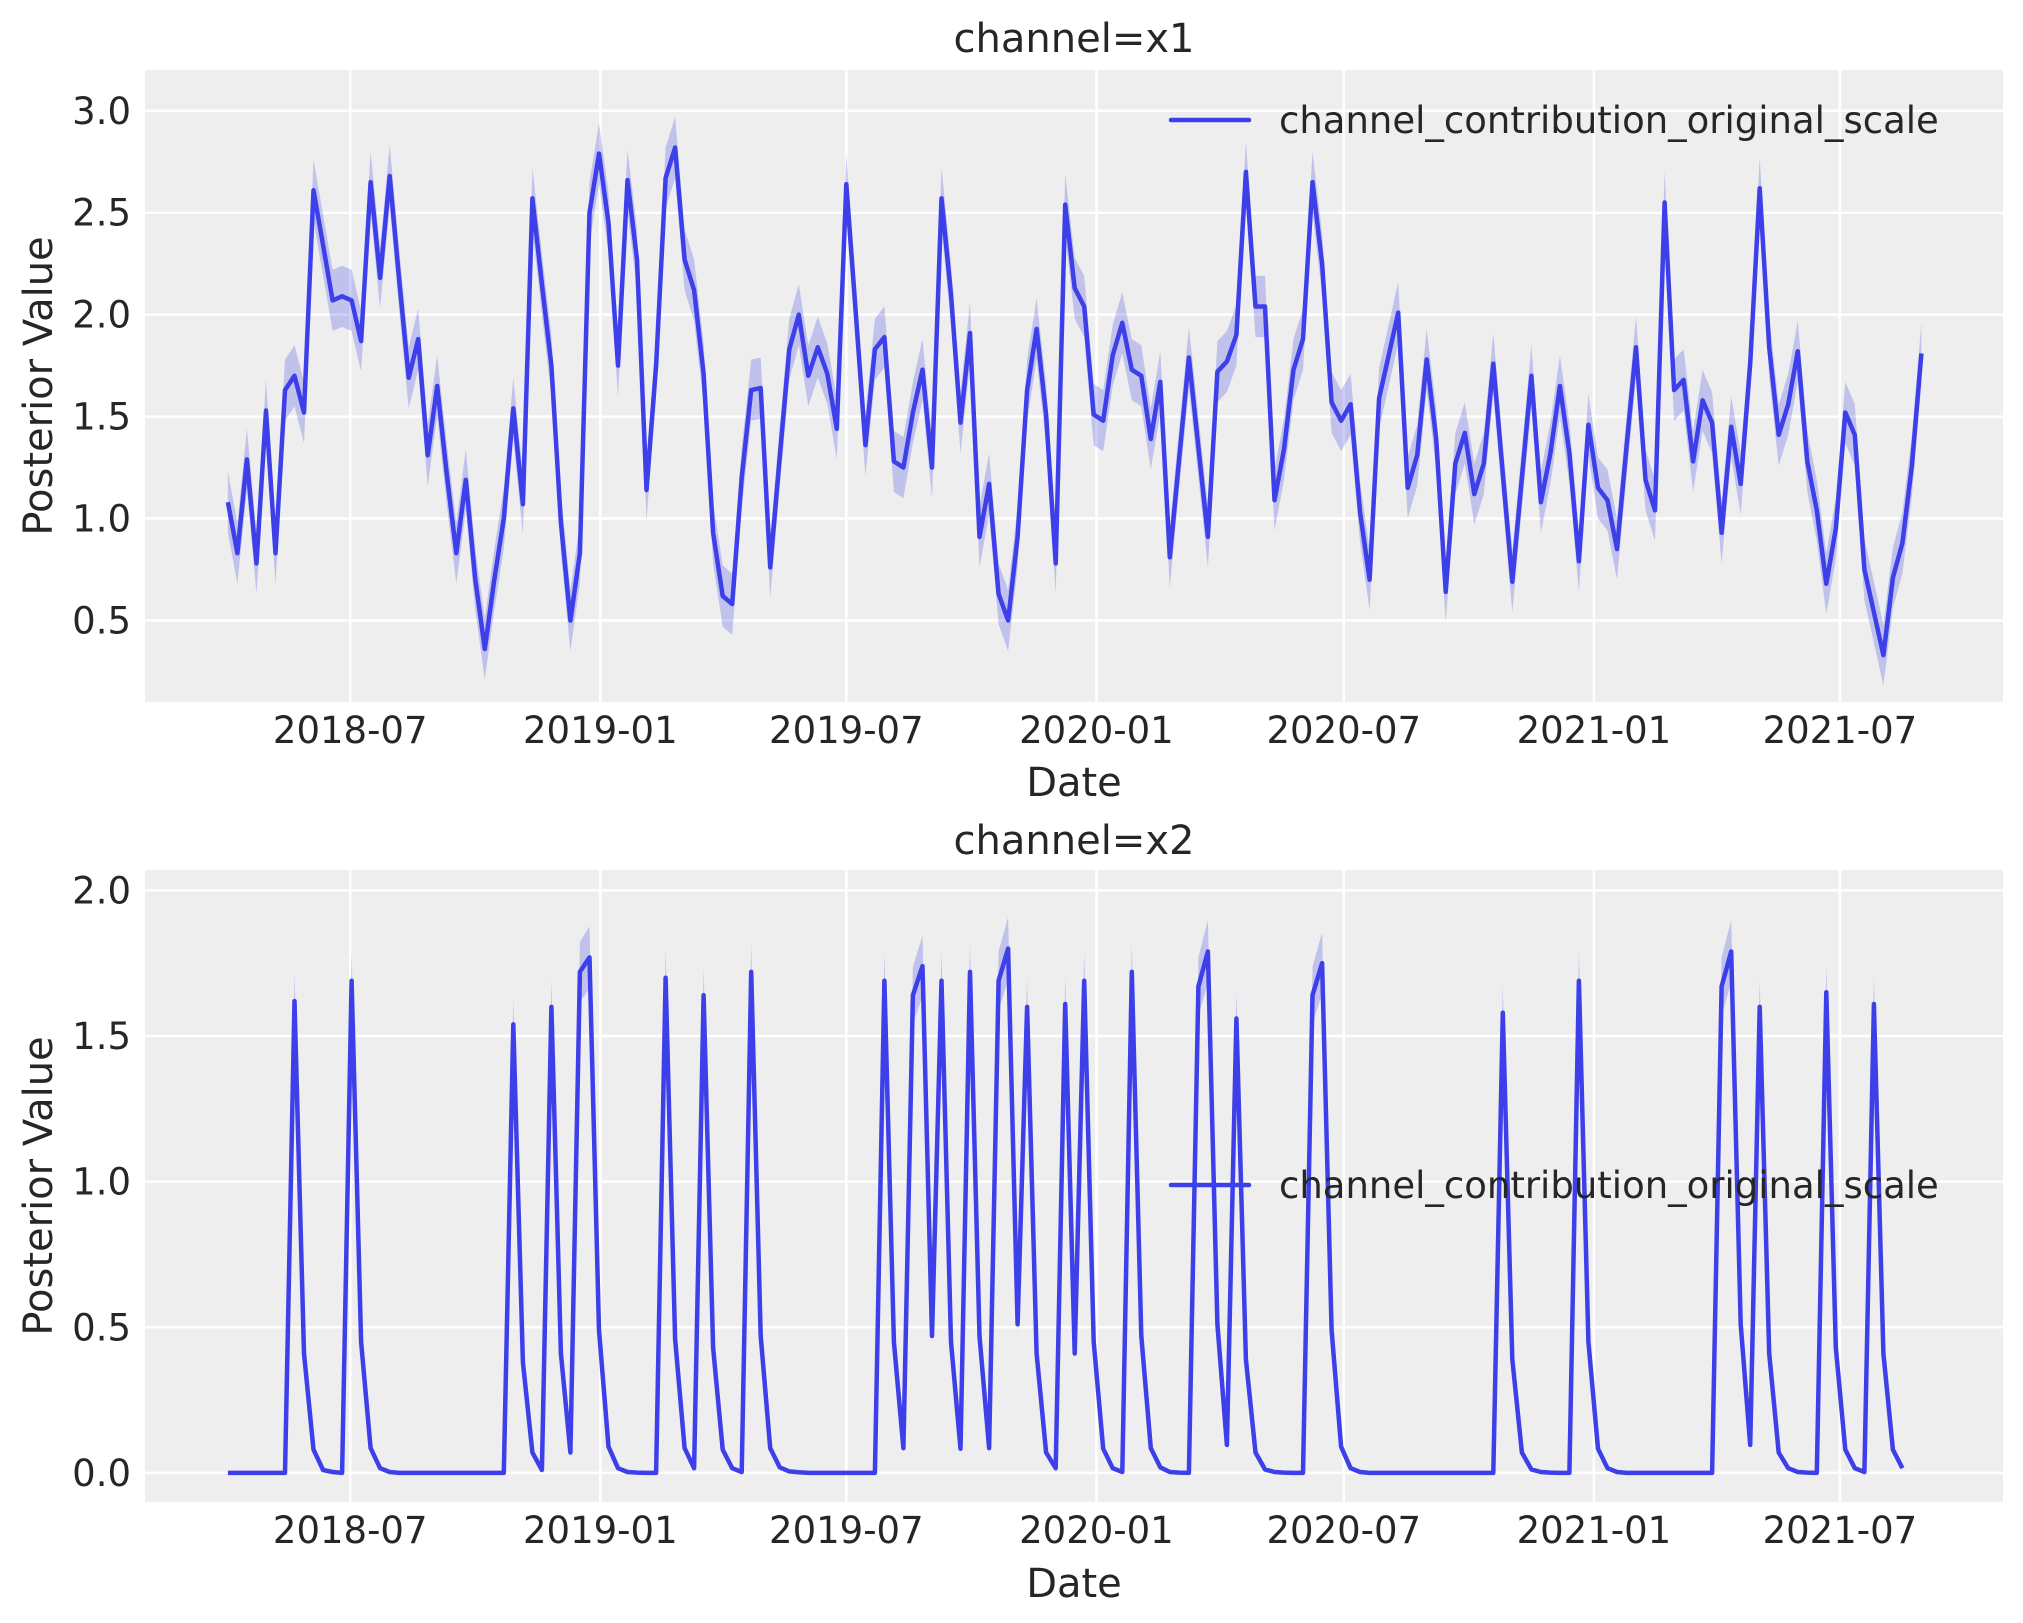  What do you see at coordinates (1074, 39) in the screenshot?
I see `panel-title: channel=x1` at bounding box center [1074, 39].